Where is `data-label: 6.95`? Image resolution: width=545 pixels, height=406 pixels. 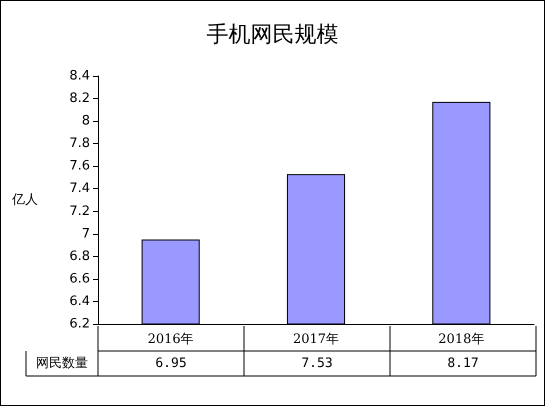
data-label: 6.95 is located at coordinates (171, 363).